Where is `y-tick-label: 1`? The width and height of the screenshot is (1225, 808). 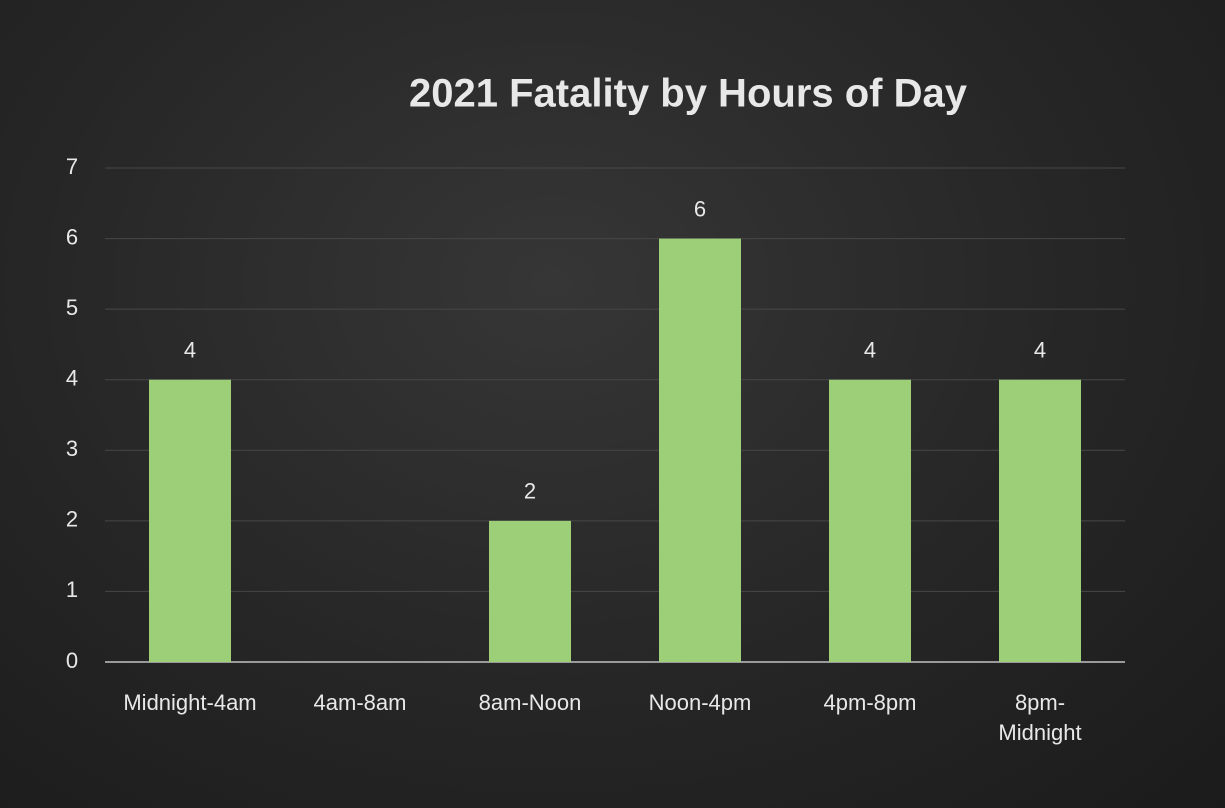 y-tick-label: 1 is located at coordinates (72, 589).